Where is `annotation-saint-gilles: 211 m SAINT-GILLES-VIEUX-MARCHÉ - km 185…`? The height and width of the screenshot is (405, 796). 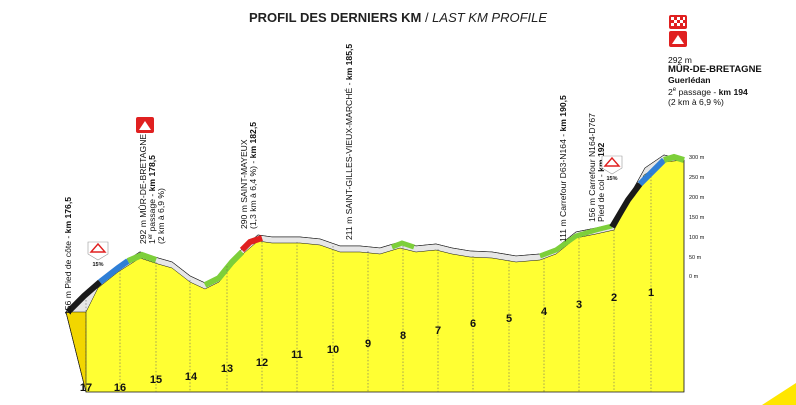
annotation-saint-gilles: 211 m SAINT-GILLES-VIEUX-MARCHÉ - km 185… is located at coordinates (349, 142).